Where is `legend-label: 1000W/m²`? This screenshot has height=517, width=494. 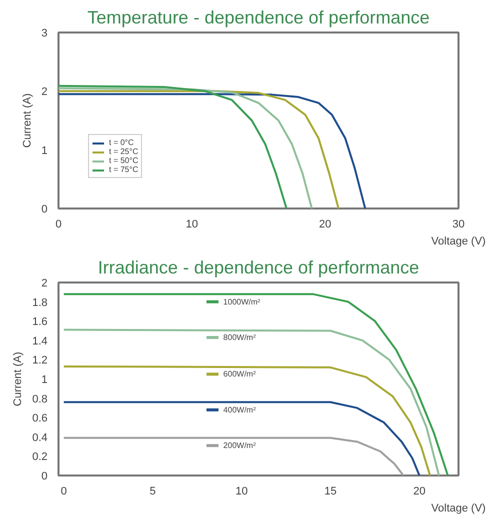 legend-label: 1000W/m² is located at coordinates (242, 301).